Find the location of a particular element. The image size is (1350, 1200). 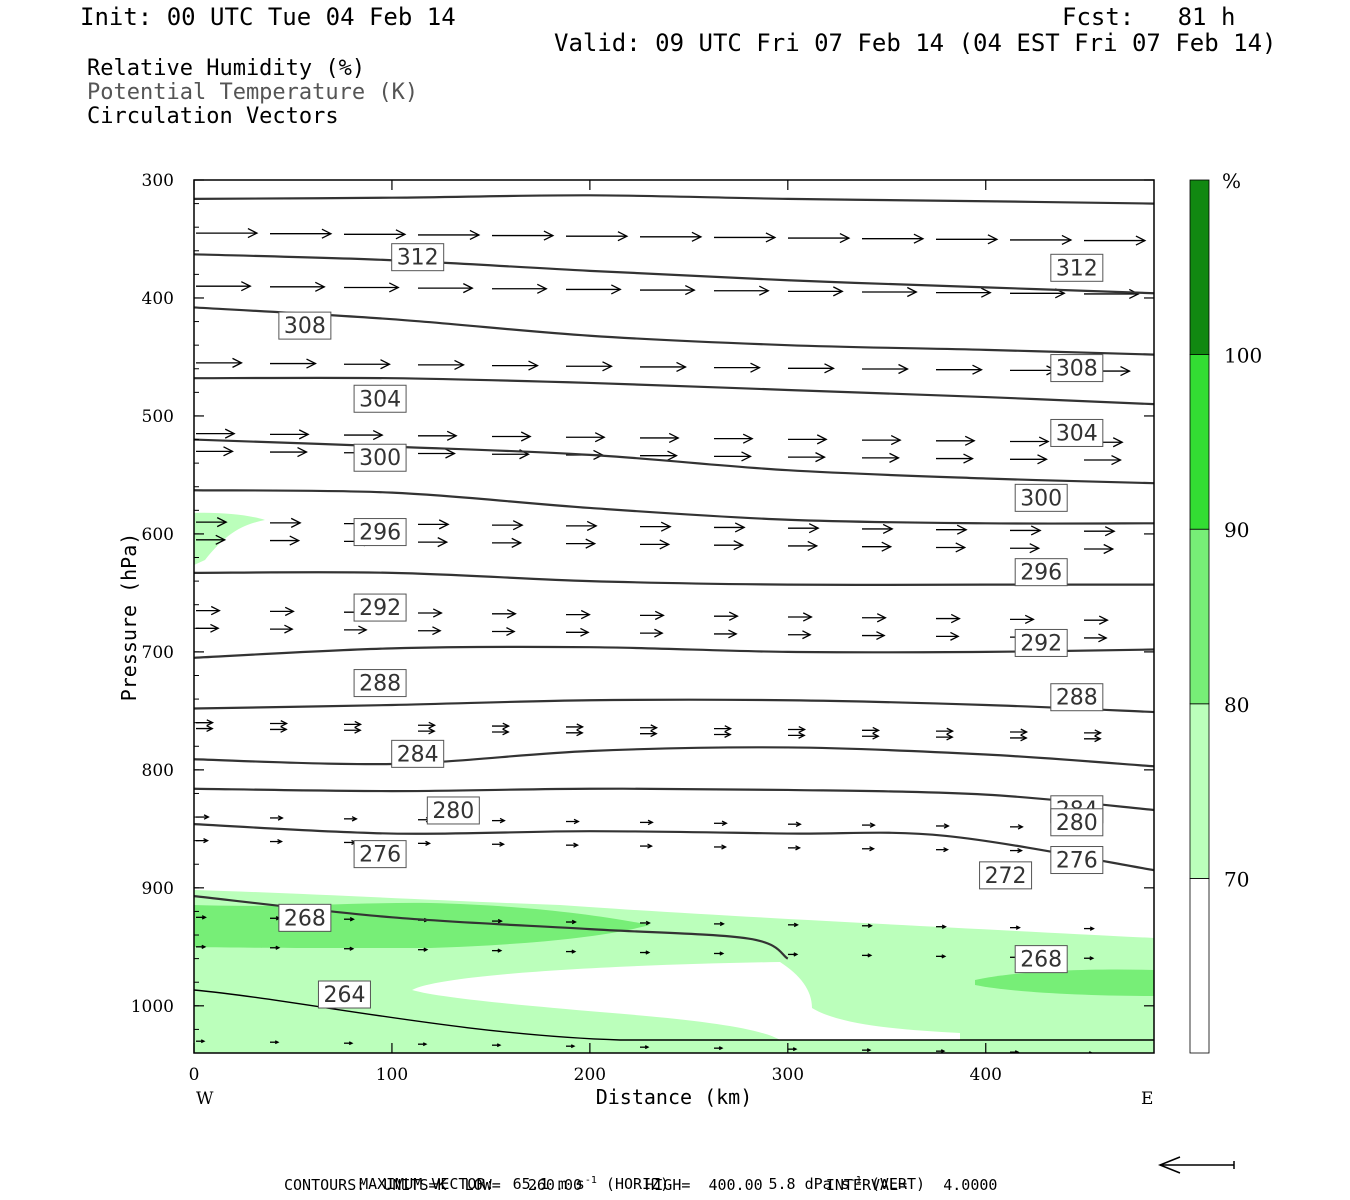

theta-label-312-0: 312 is located at coordinates (418, 258).